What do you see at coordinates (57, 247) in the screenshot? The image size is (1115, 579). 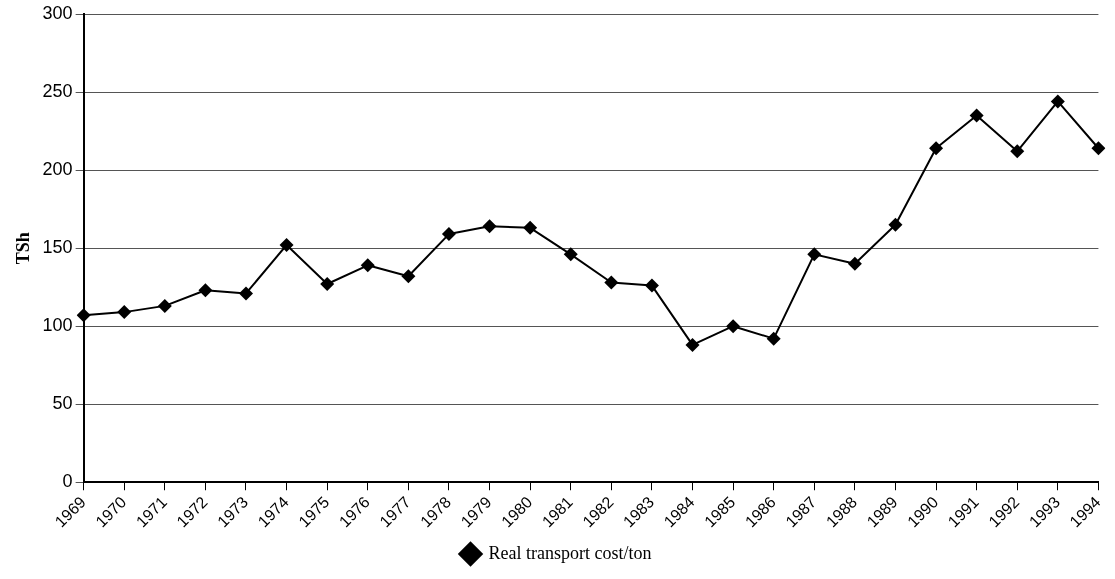 I see `y-tick-label: 150` at bounding box center [57, 247].